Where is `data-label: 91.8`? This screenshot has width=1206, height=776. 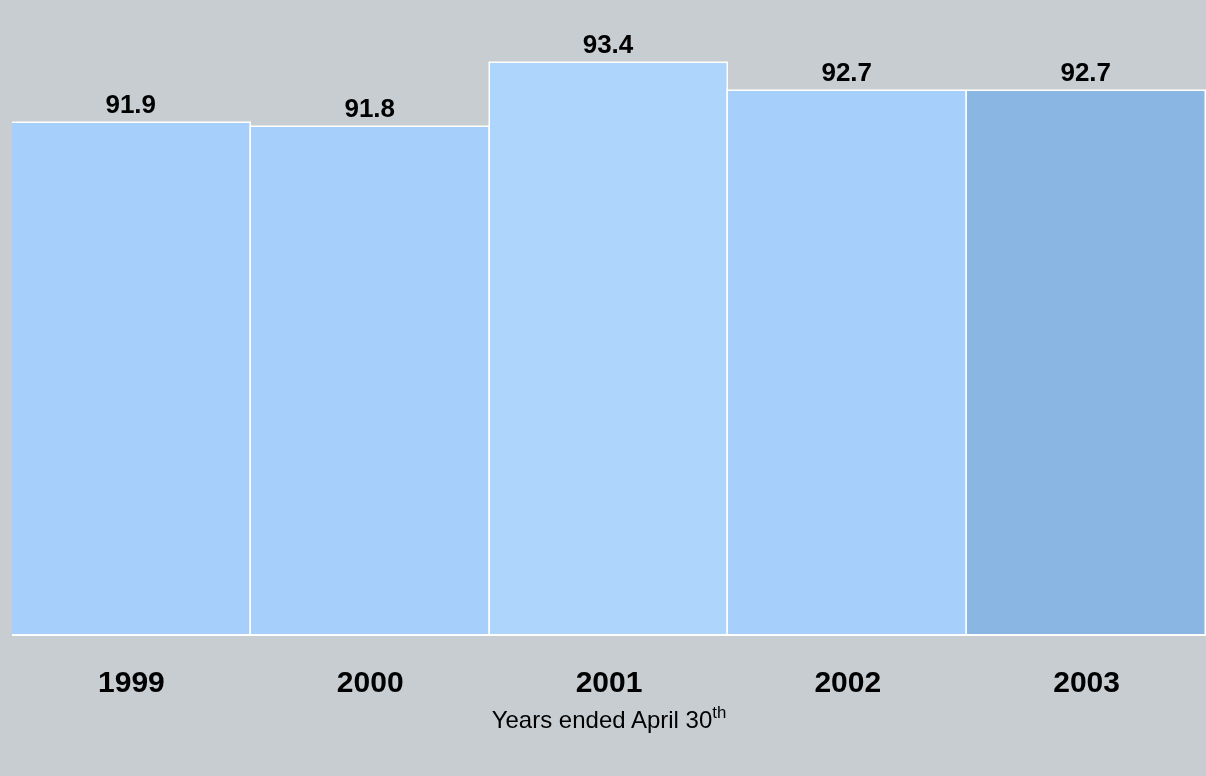 data-label: 91.8 is located at coordinates (370, 108).